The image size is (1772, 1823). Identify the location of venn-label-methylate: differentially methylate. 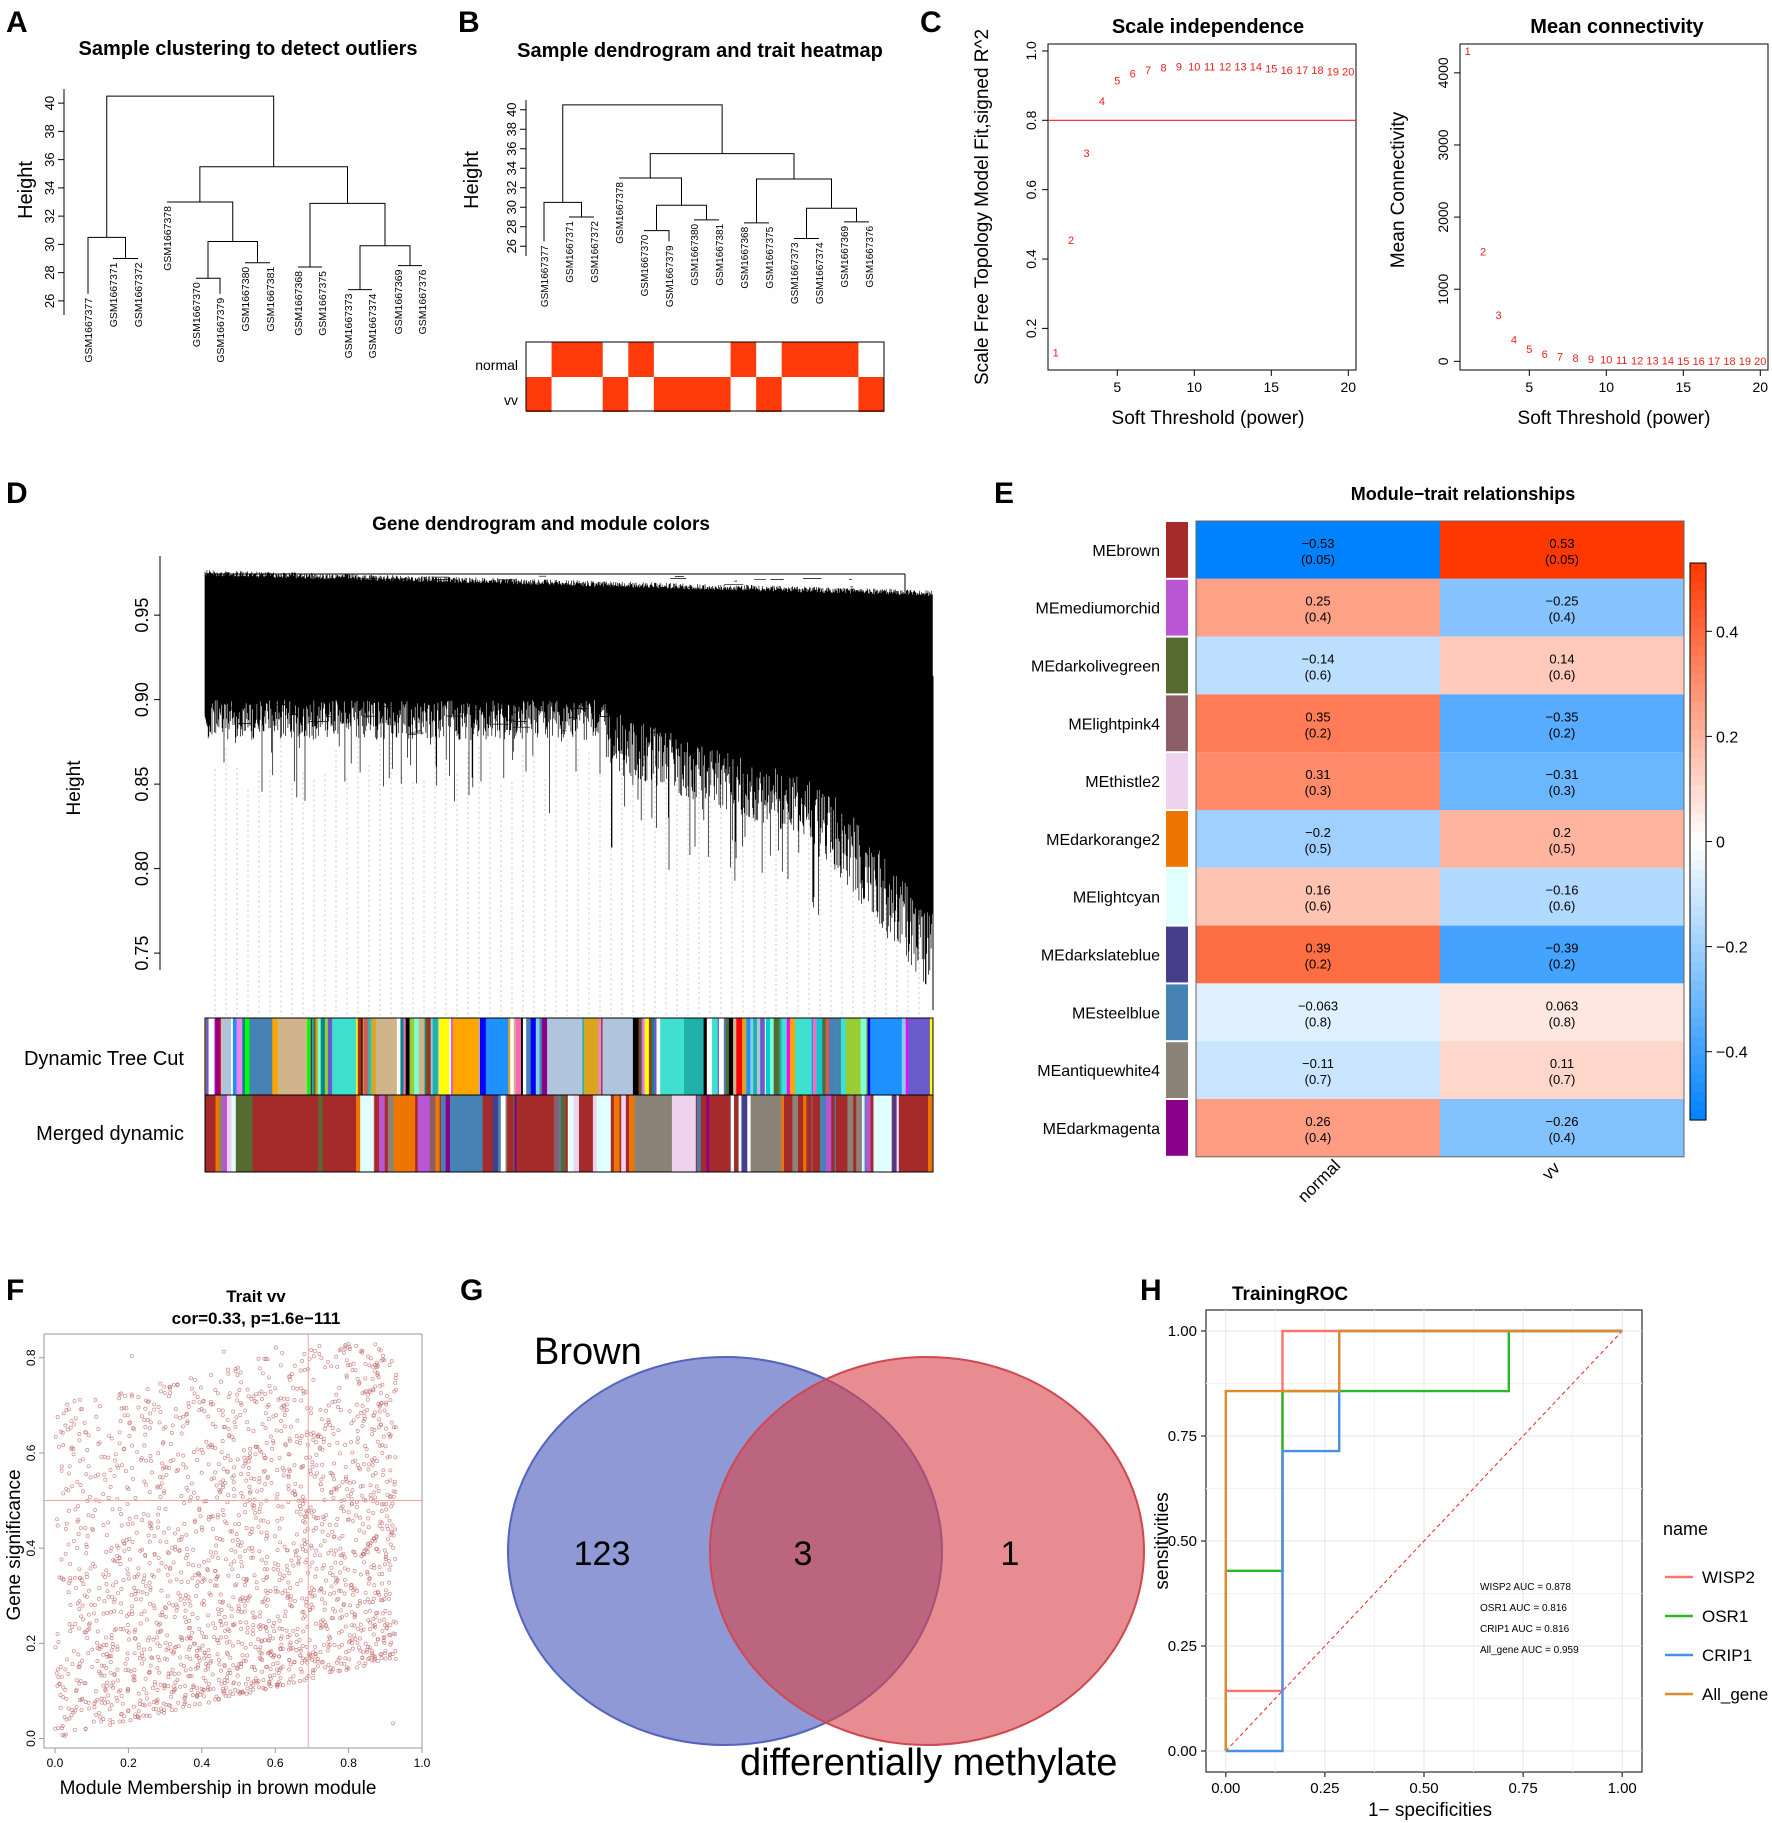
(928, 1763).